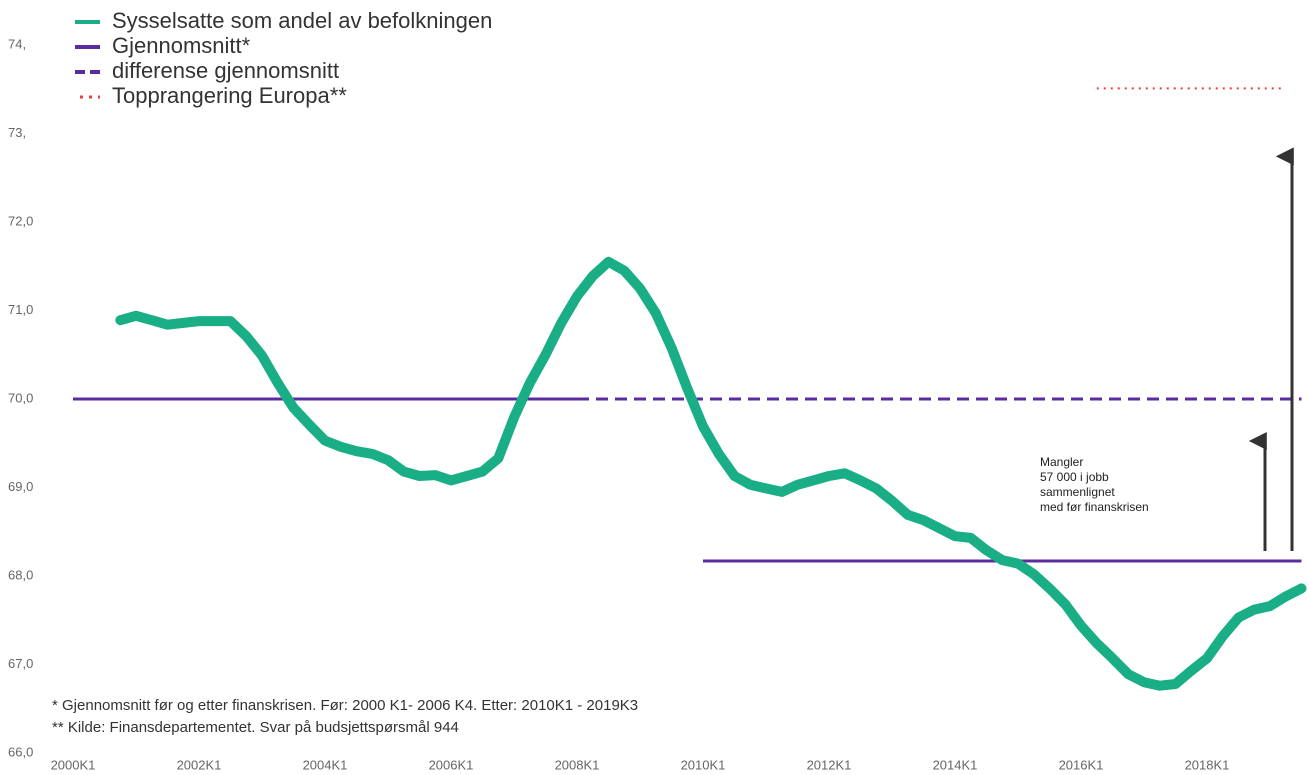  What do you see at coordinates (20, 663) in the screenshot?
I see `y-tick-label: 67,0` at bounding box center [20, 663].